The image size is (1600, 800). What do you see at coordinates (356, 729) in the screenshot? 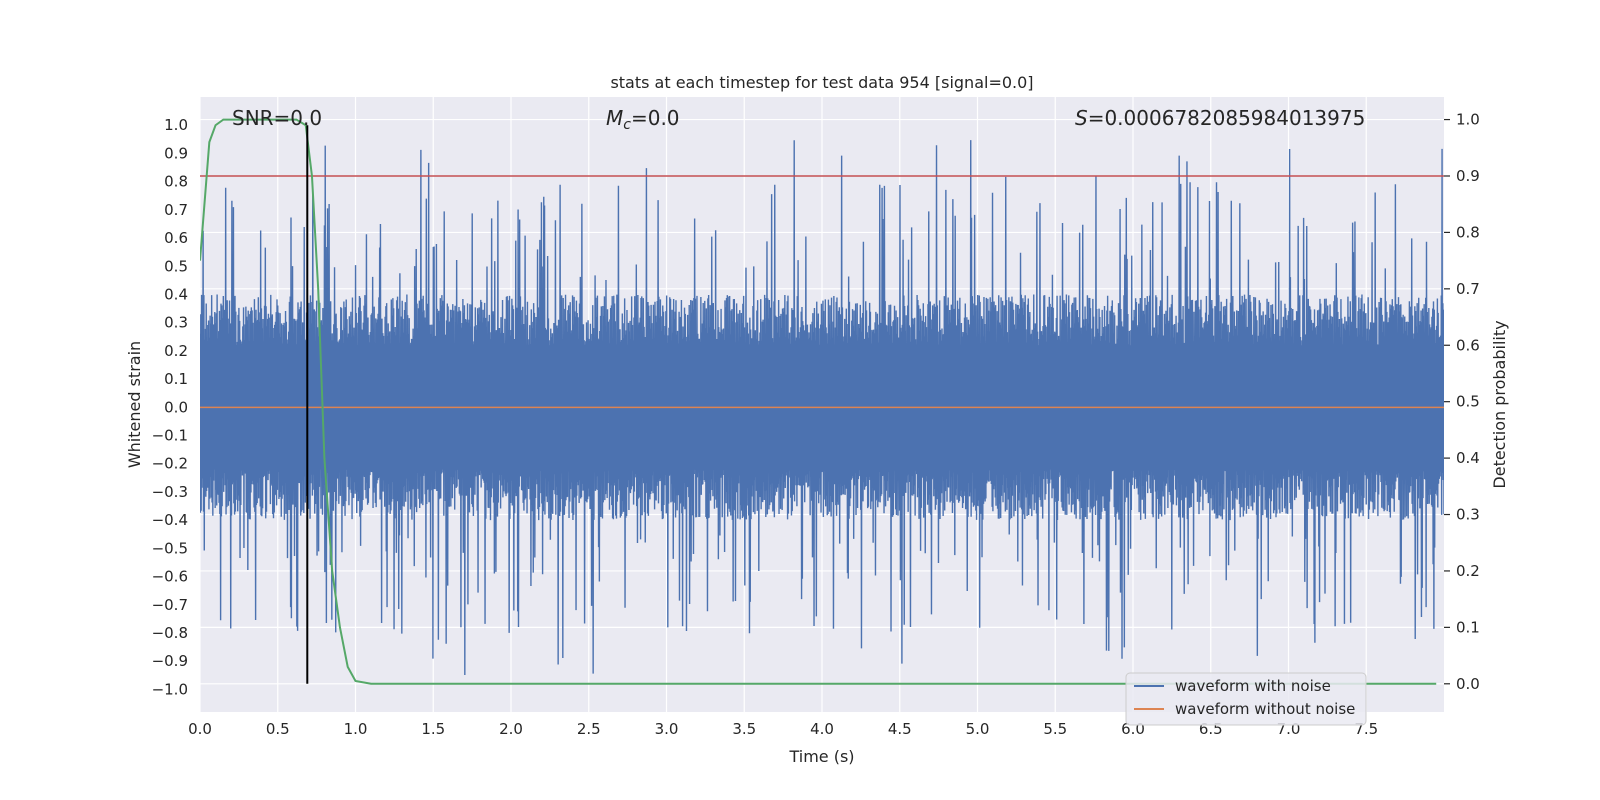
I see `x-tick-label: 1.0` at bounding box center [356, 729].